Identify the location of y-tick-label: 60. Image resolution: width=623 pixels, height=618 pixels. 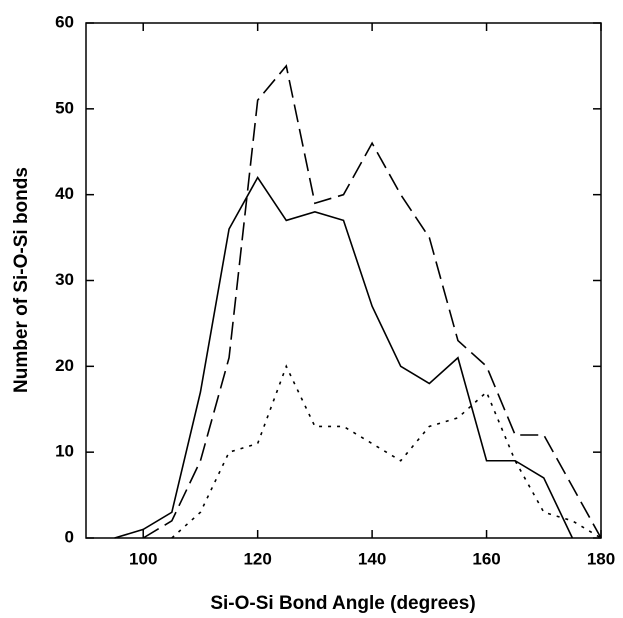
(64, 21).